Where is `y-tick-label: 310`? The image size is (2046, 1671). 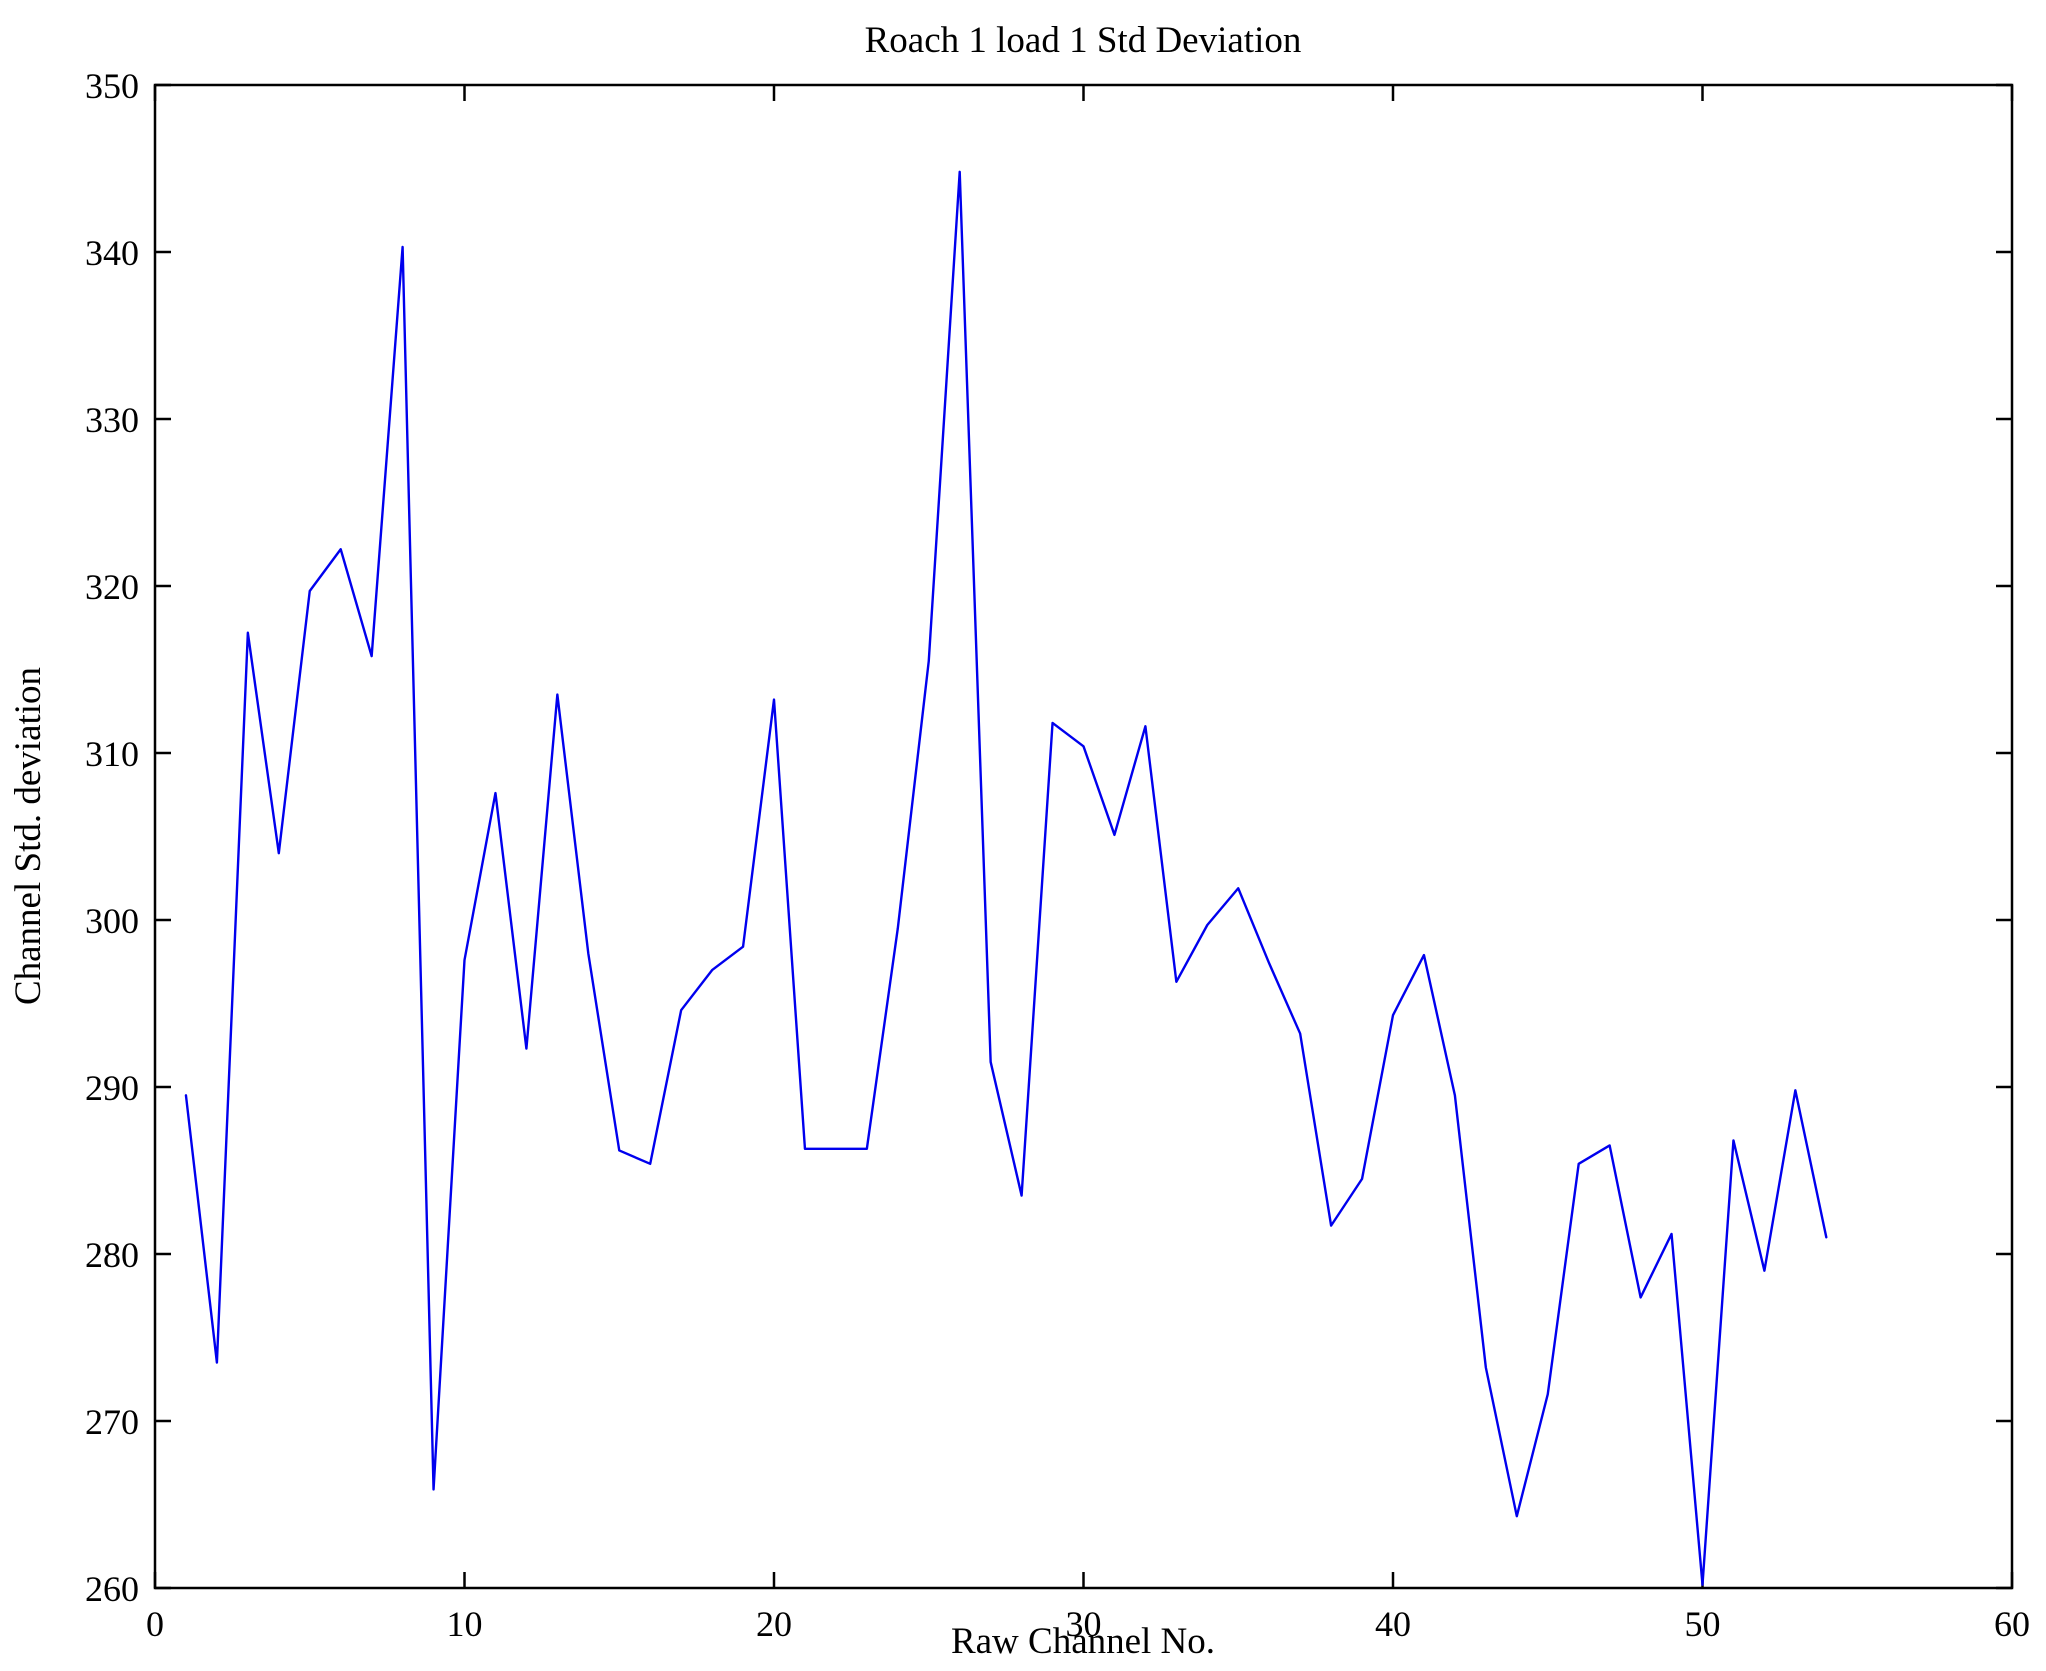 y-tick-label: 310 is located at coordinates (112, 754).